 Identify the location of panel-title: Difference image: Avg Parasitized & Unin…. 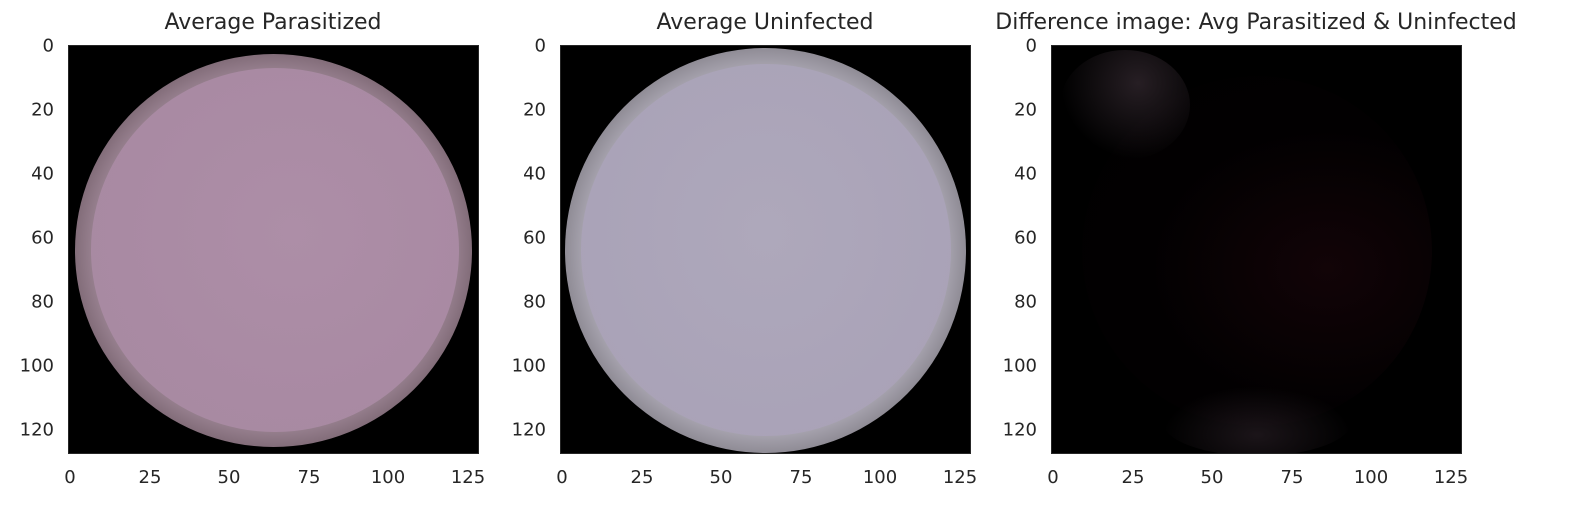
(1256, 22).